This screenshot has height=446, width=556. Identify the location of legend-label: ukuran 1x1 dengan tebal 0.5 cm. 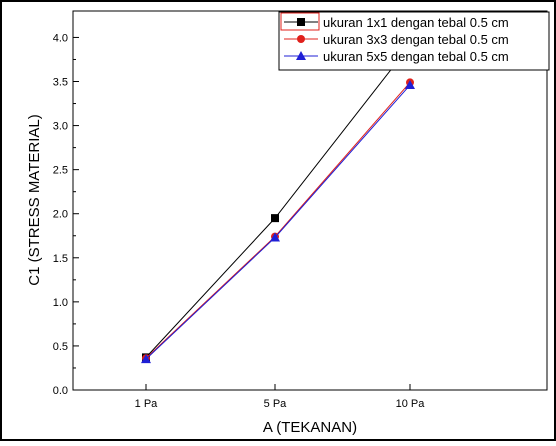
(416, 22).